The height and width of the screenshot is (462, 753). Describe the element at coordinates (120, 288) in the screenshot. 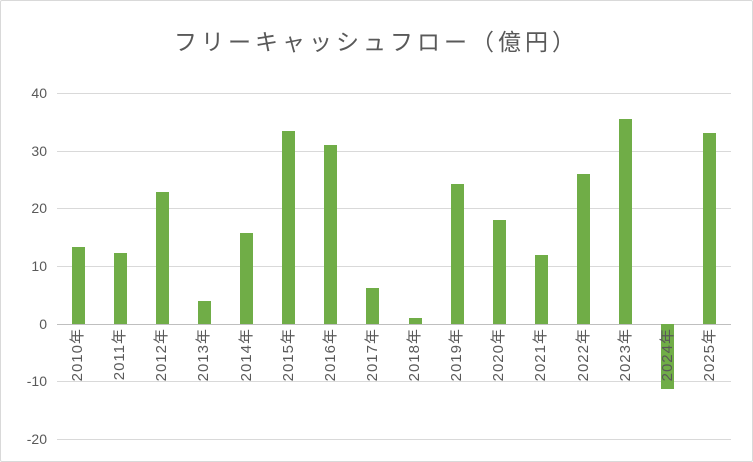

I see `bar-2011年` at that location.